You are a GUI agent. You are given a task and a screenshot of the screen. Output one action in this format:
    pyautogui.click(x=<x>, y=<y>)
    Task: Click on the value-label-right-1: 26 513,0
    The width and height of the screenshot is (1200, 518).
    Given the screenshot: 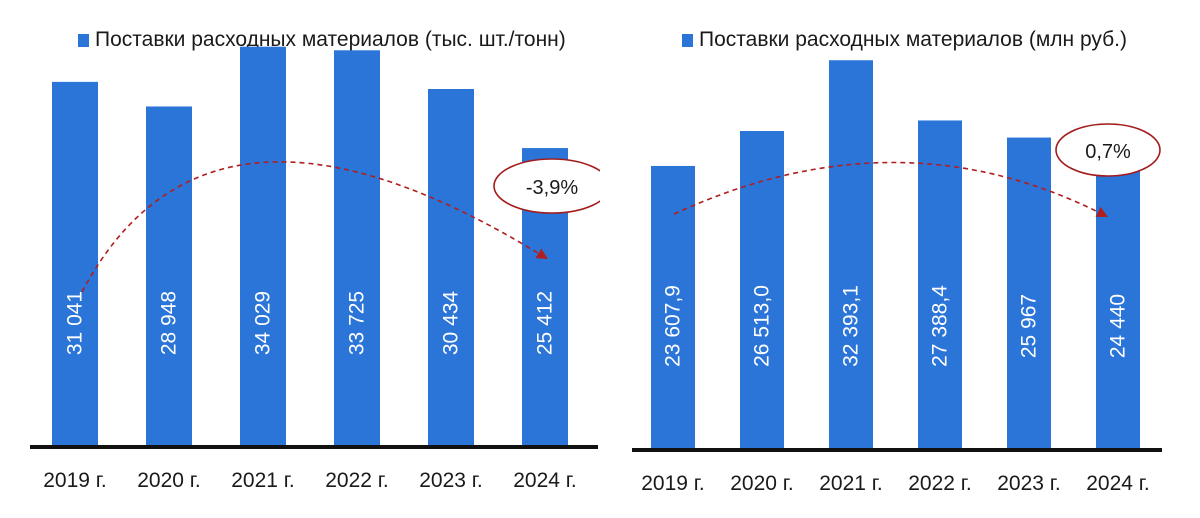 What is the action you would take?
    pyautogui.click(x=762, y=326)
    